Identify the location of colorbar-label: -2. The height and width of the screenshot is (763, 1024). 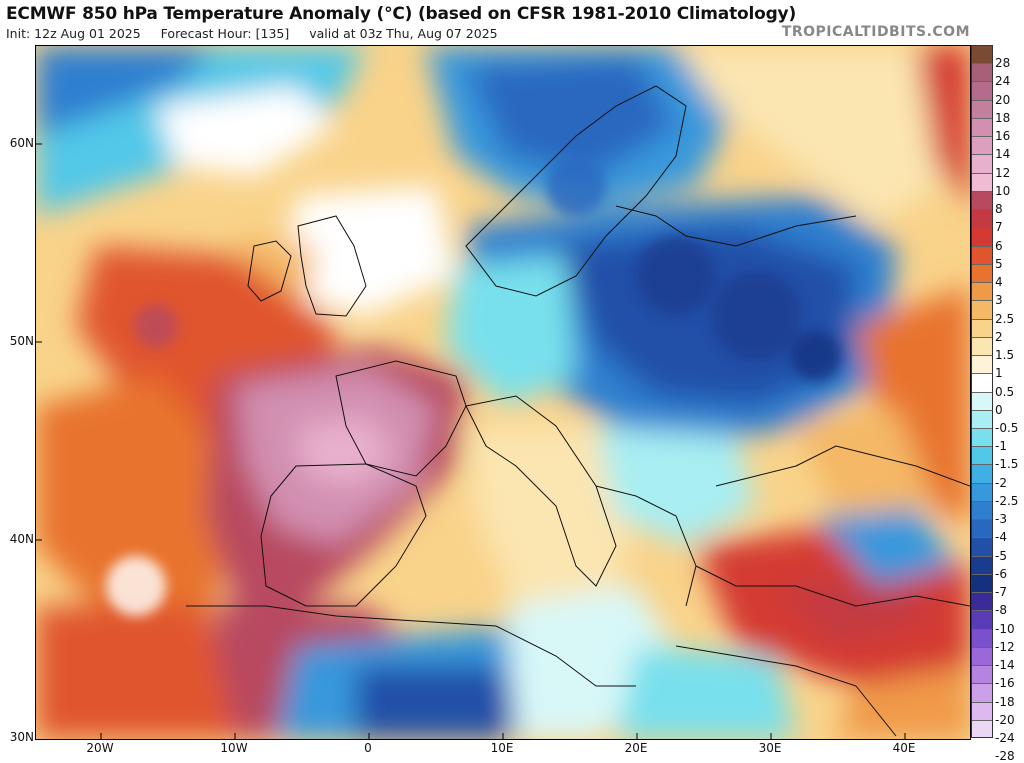
(1001, 482).